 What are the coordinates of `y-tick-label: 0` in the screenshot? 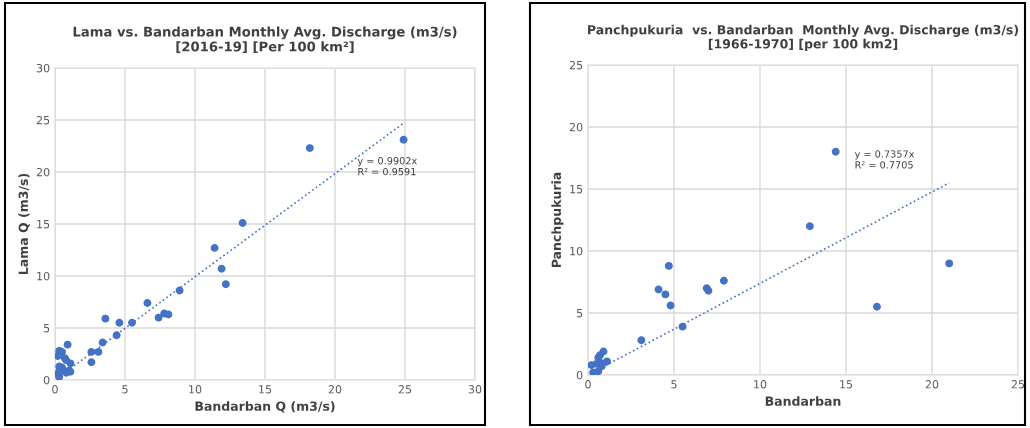 It's located at (579, 375).